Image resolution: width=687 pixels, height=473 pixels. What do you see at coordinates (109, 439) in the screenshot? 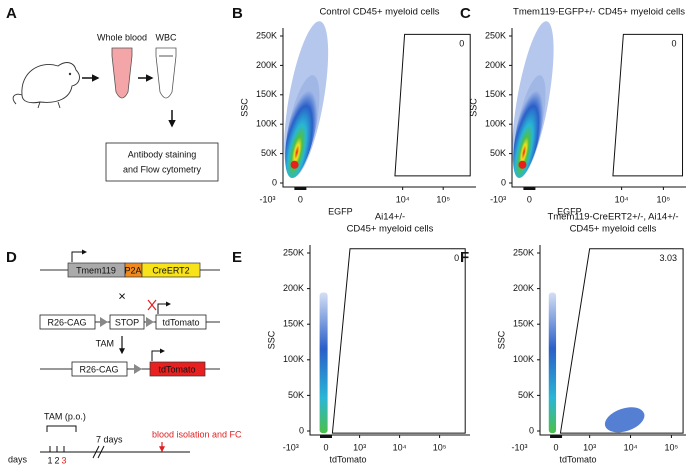
I see `label: 7 days` at bounding box center [109, 439].